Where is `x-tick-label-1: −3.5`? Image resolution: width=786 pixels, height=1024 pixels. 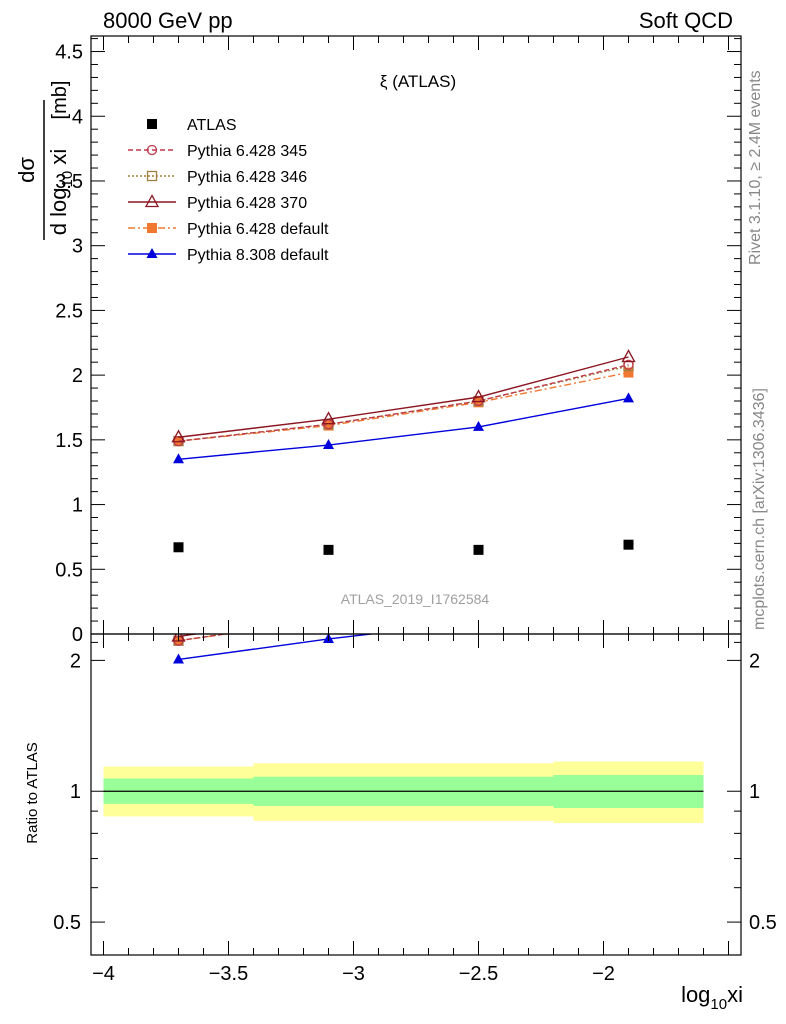 x-tick-label-1: −3.5 is located at coordinates (228, 974).